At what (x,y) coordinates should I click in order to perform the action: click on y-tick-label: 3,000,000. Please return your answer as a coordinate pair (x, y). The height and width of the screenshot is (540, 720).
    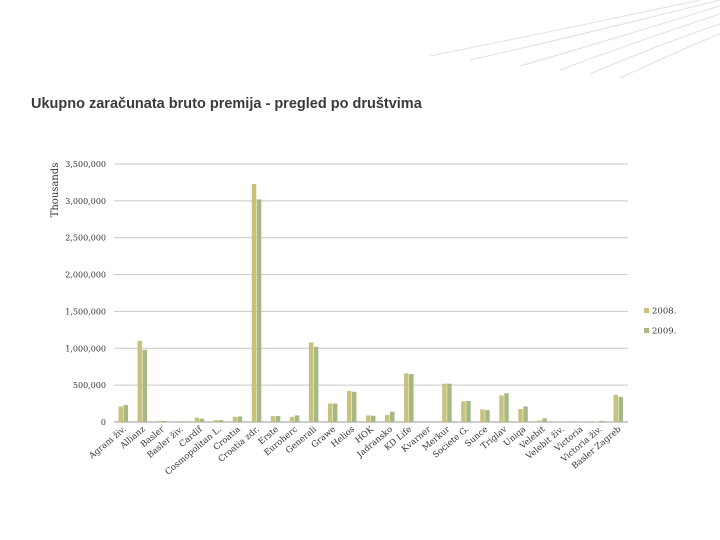
    Looking at the image, I should click on (85, 201).